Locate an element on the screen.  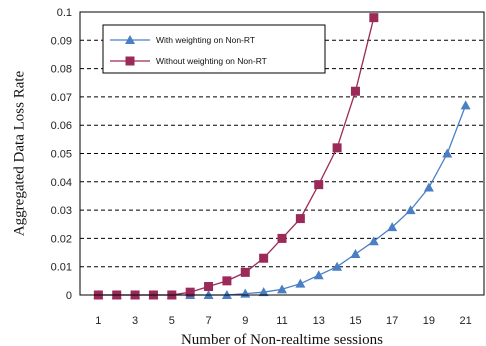
legend-label: Without weighting on Non-RT is located at coordinates (211, 61).